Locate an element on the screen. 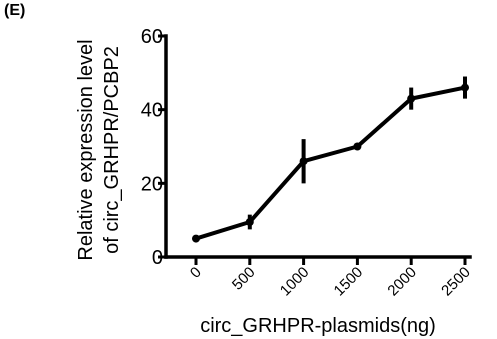 The width and height of the screenshot is (497, 339). x-axis-label: circ_GRHPR-plasmids(ng) is located at coordinates (318, 326).